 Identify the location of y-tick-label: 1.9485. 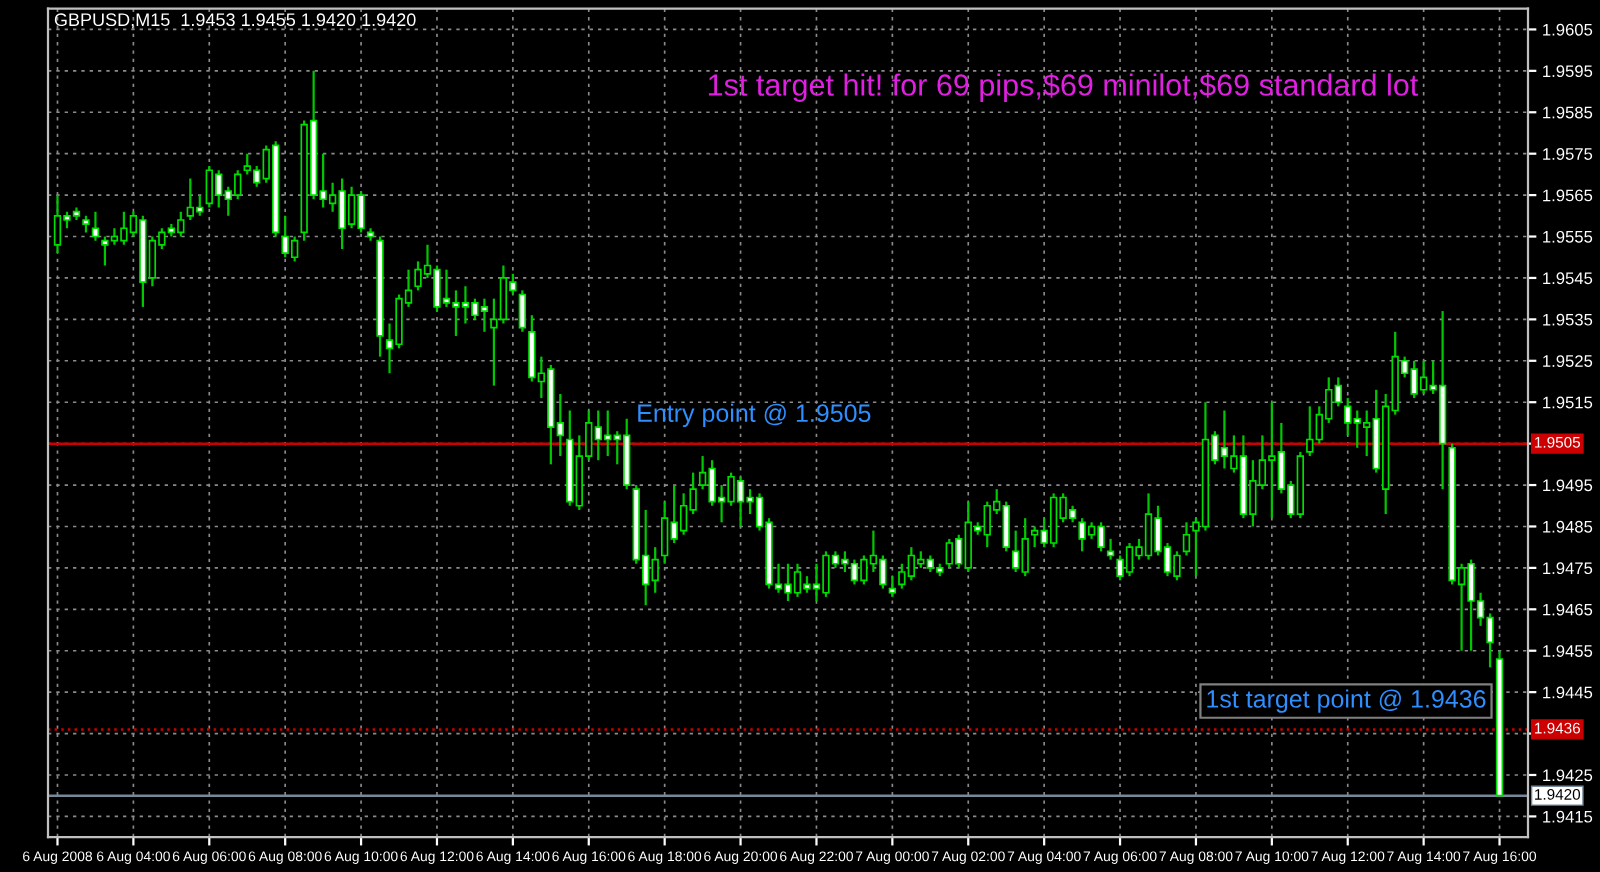
(1568, 526).